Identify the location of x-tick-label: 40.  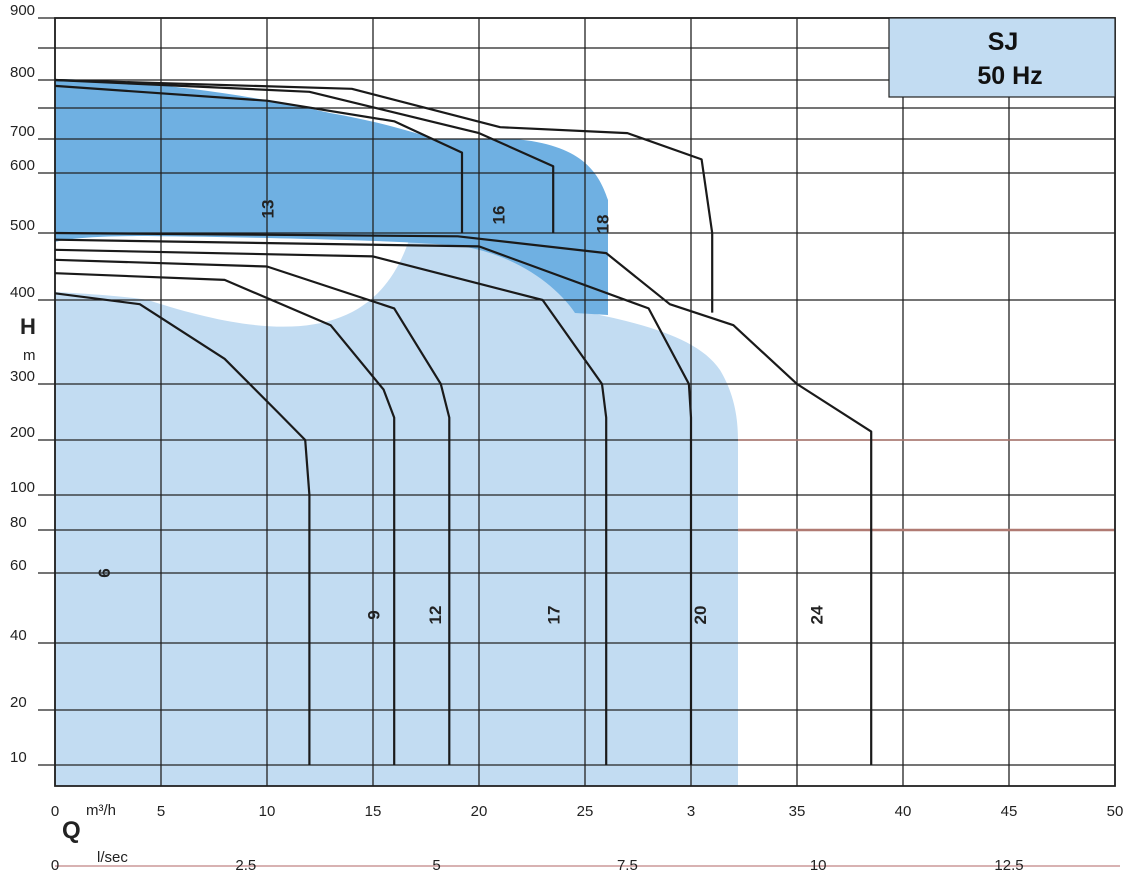
(903, 811).